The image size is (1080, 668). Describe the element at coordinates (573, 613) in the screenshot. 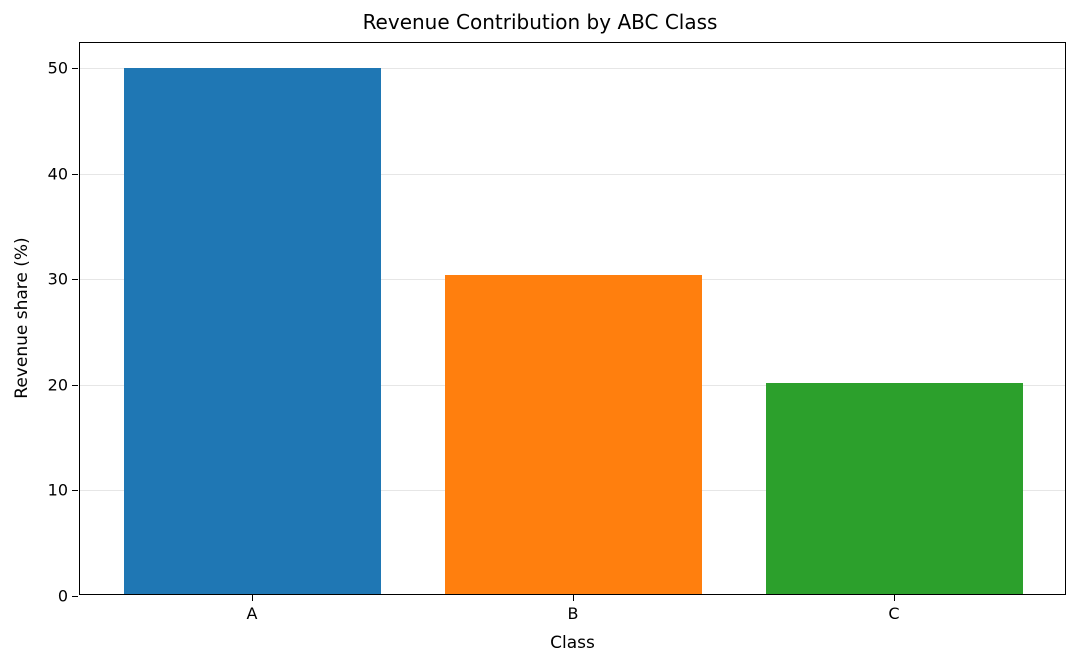

I see `x-tick-label: B` at that location.